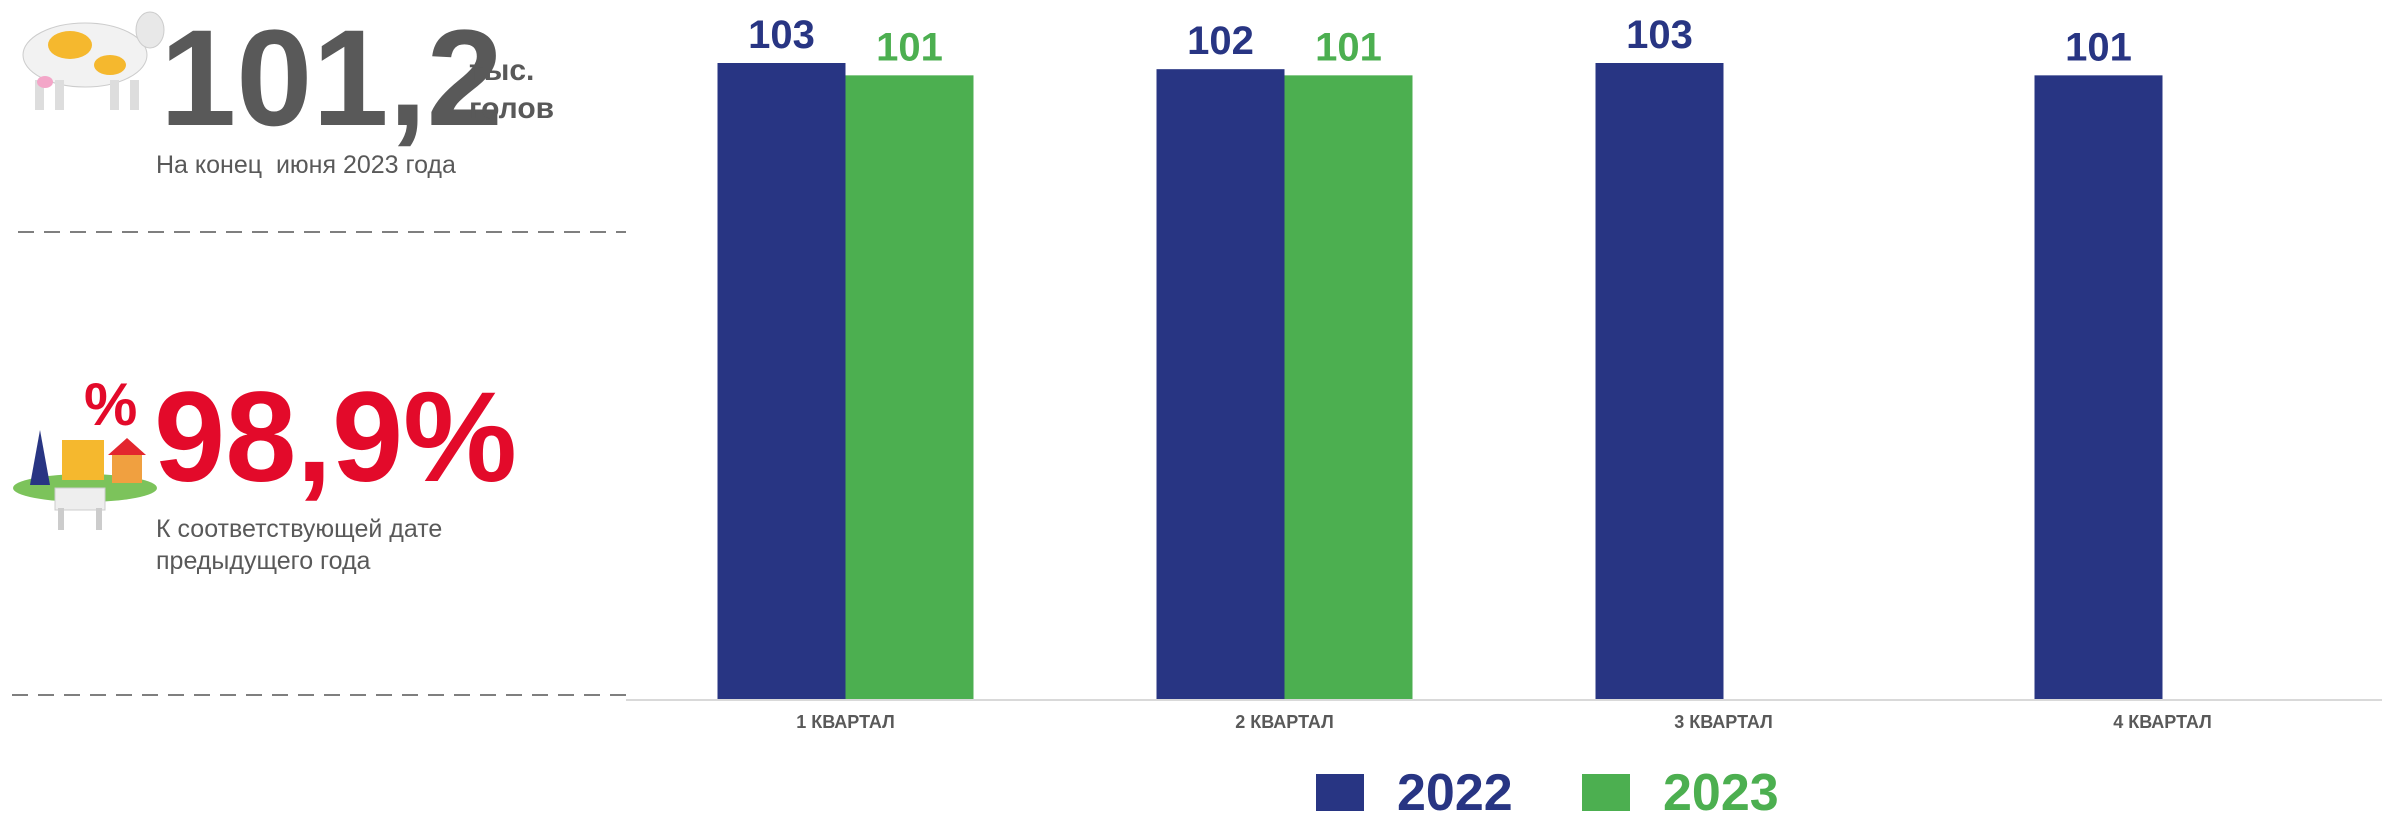 The image size is (2389, 813). I want to click on stat-value: 101,2, so click(331, 78).